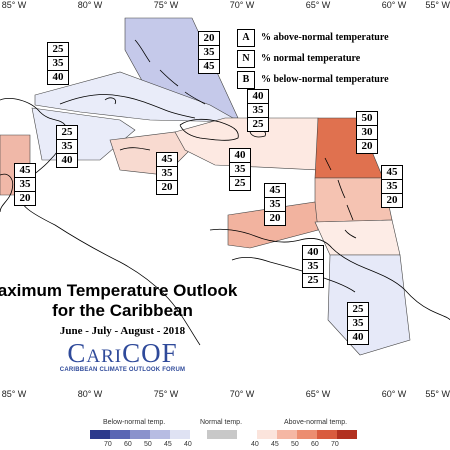 This screenshot has width=450, height=450. I want to click on prob-box-jamaica: 45 35 20, so click(167, 173).